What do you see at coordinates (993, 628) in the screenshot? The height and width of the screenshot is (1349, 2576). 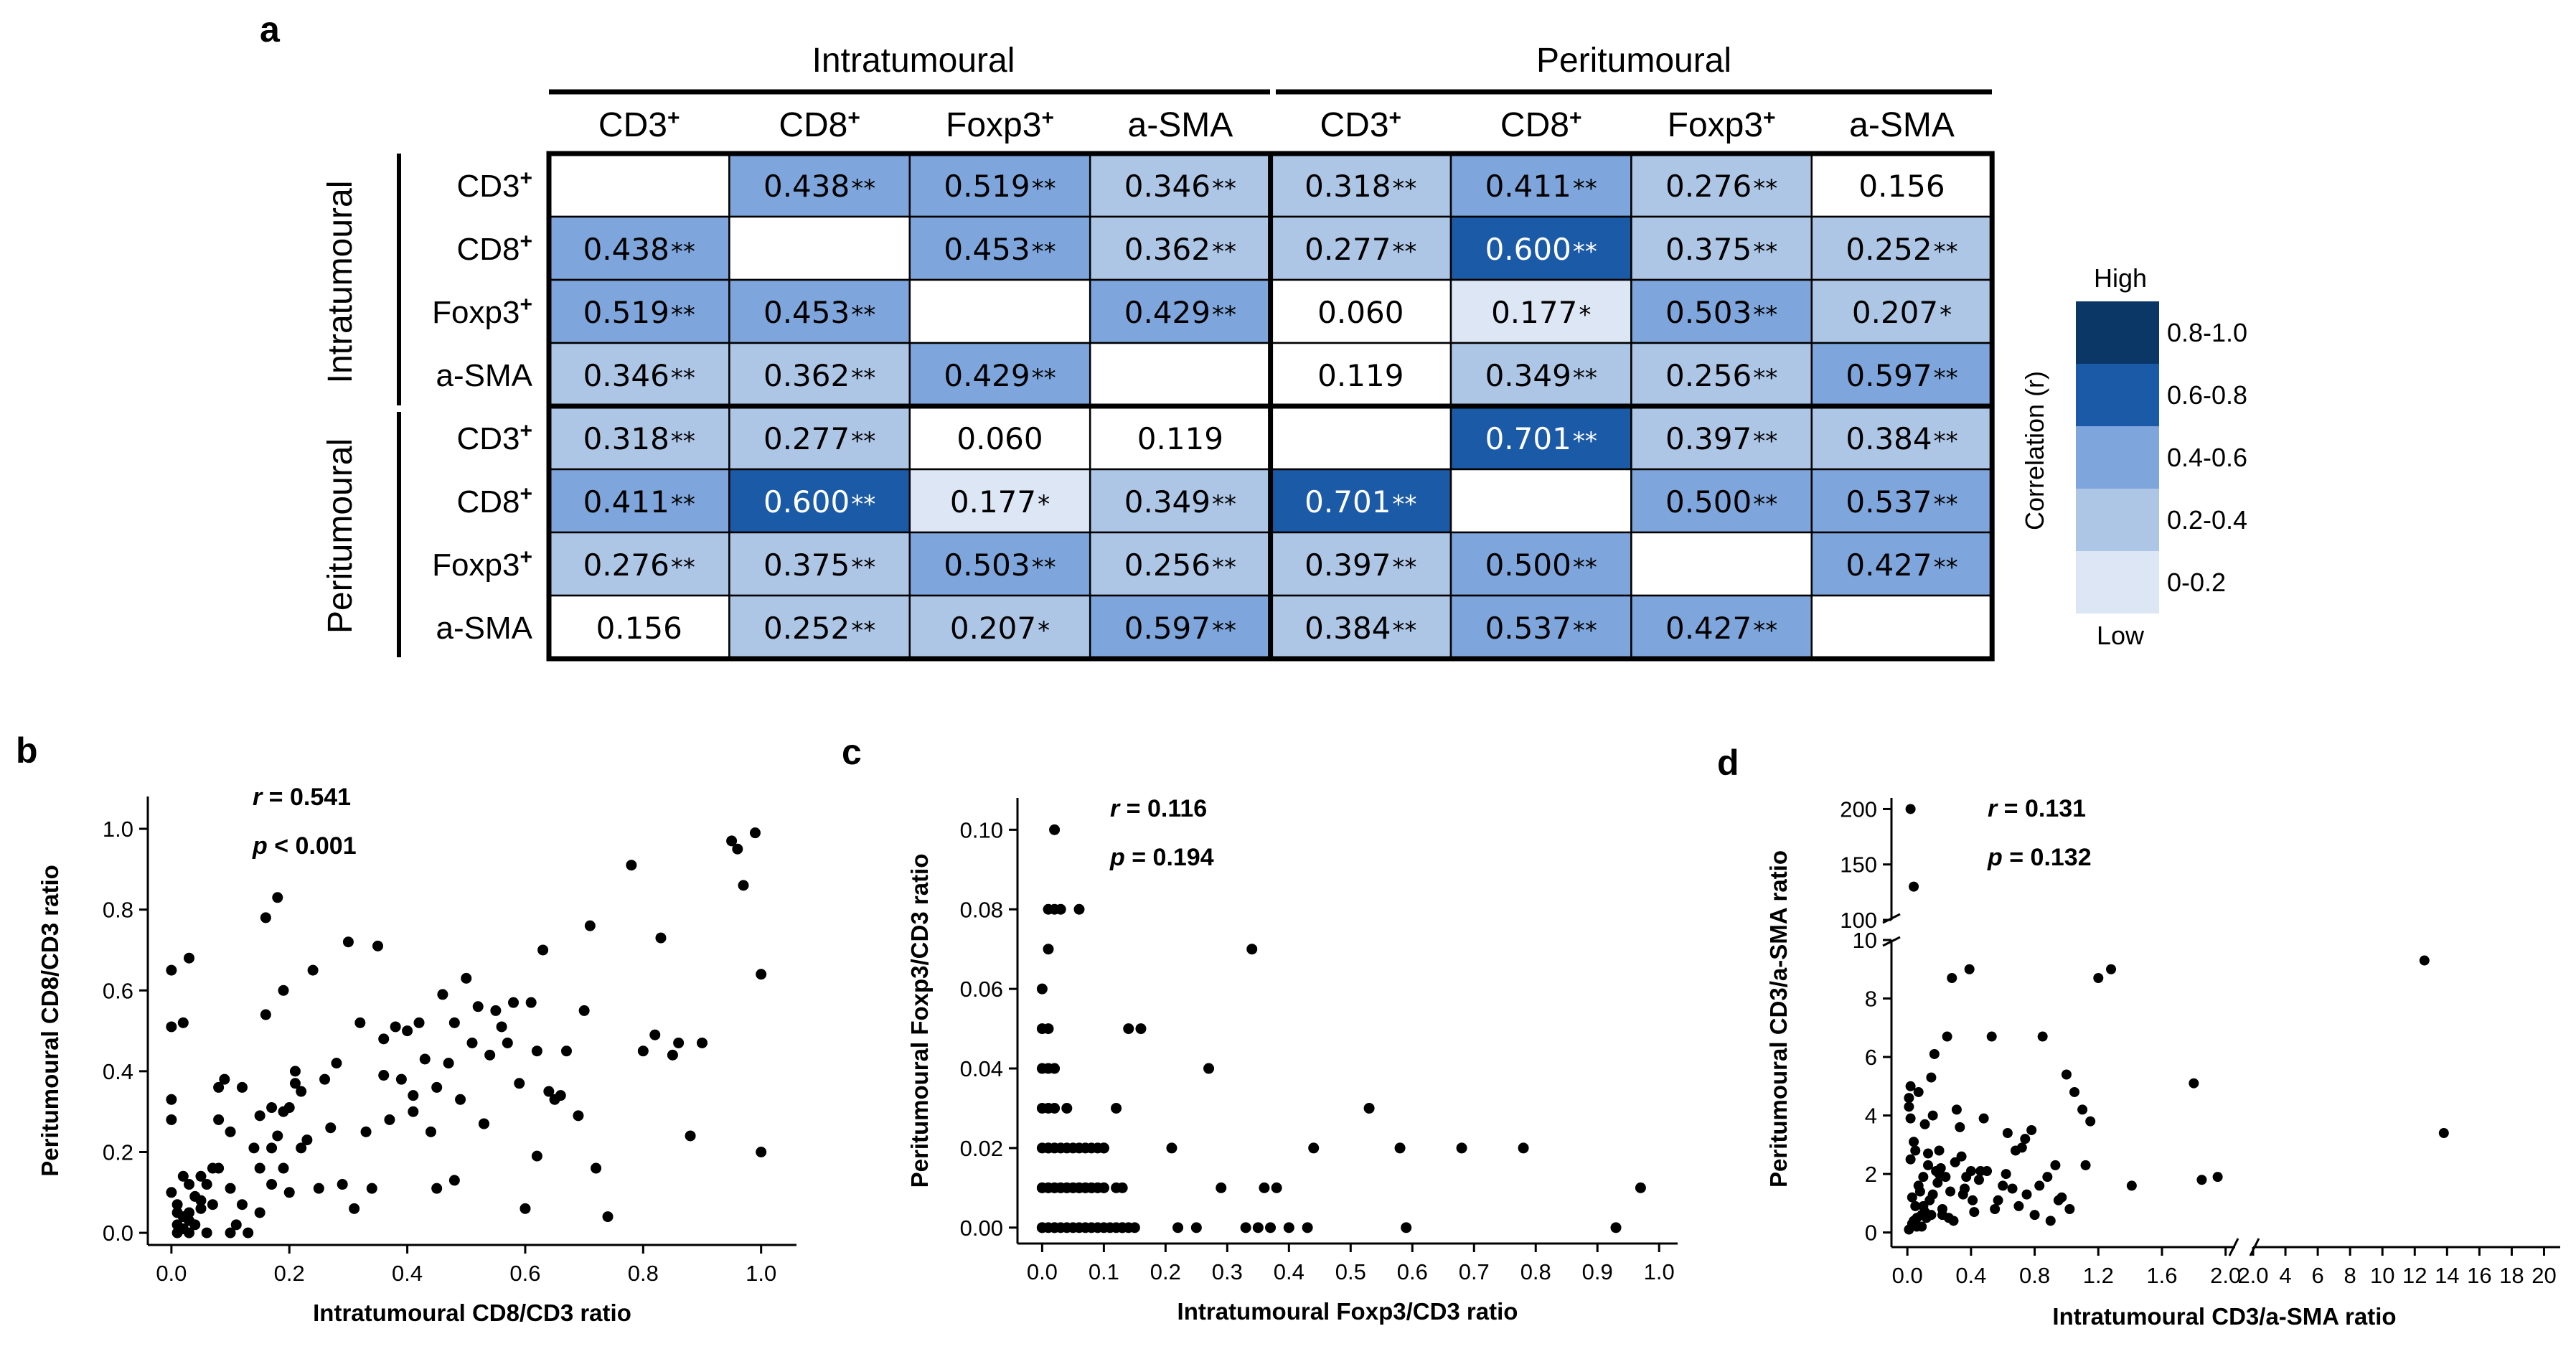 I see `heatmap-value-number: 0.207` at bounding box center [993, 628].